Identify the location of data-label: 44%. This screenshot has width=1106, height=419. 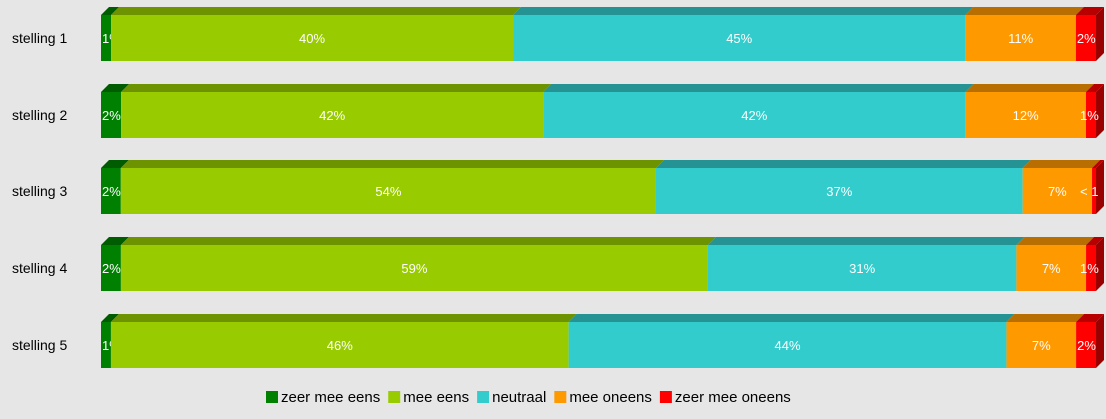
(788, 345).